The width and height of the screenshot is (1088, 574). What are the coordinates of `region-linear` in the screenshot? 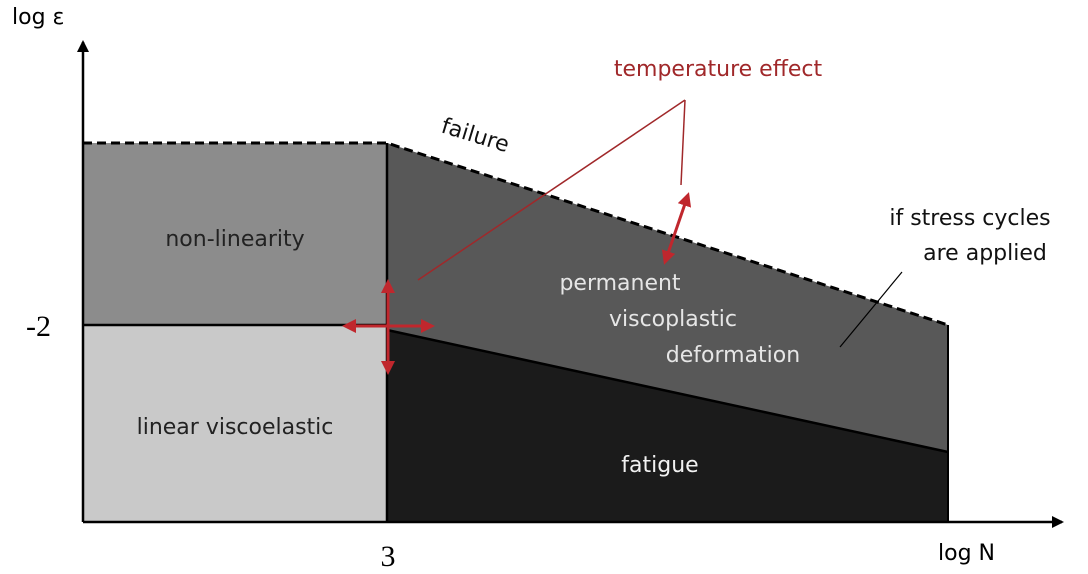 It's located at (235, 423).